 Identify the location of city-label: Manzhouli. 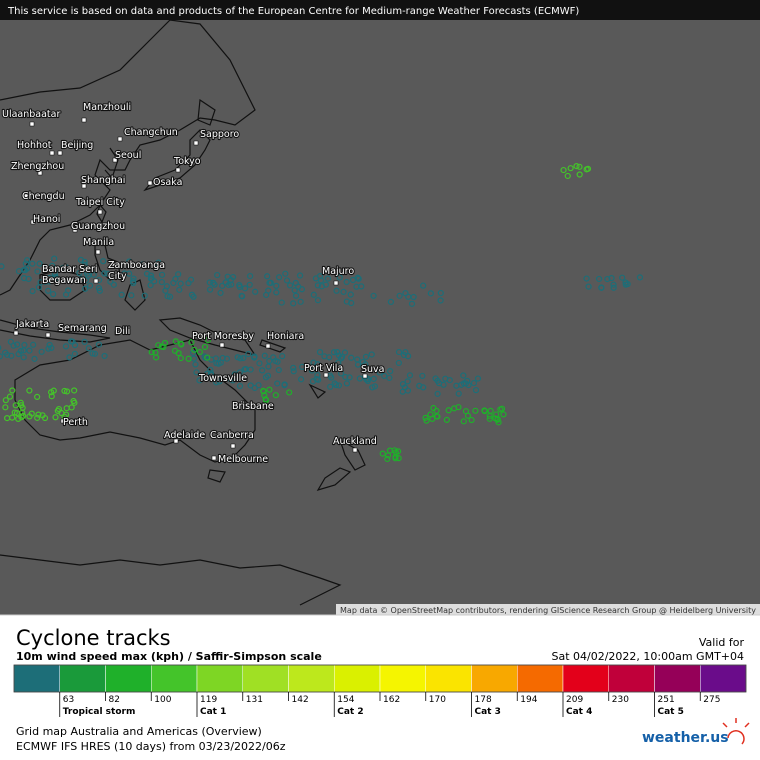
(107, 107).